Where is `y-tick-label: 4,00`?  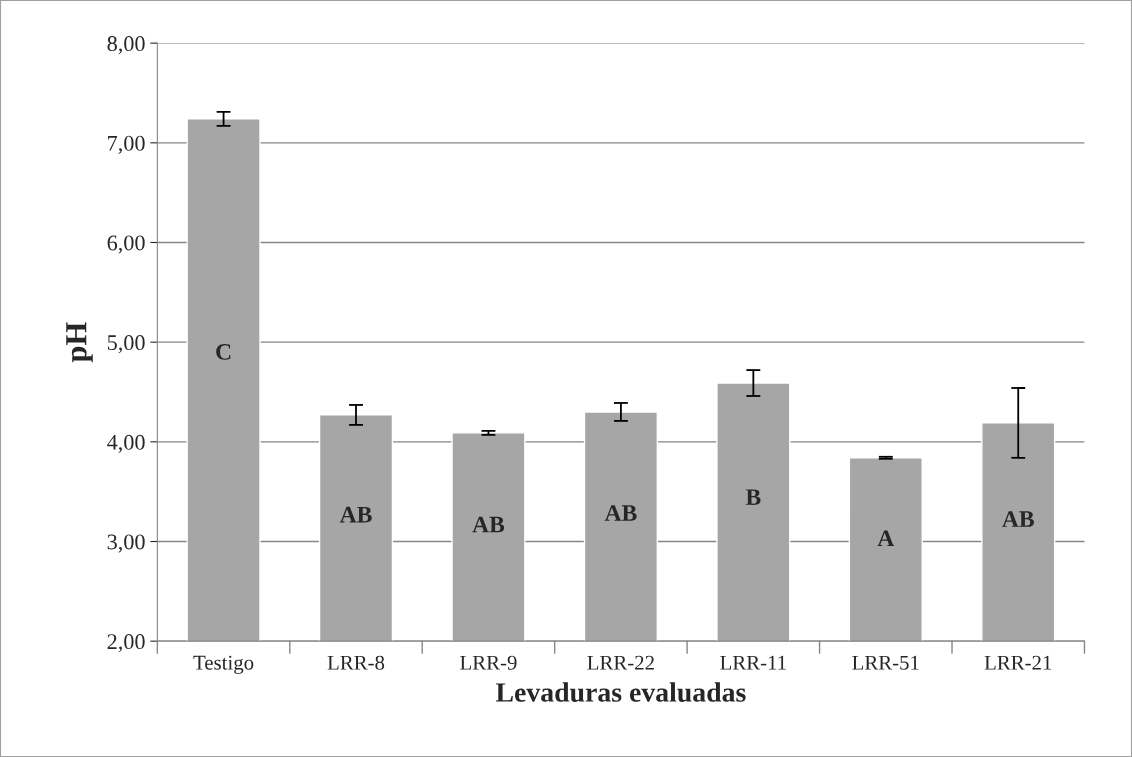 y-tick-label: 4,00 is located at coordinates (126, 443).